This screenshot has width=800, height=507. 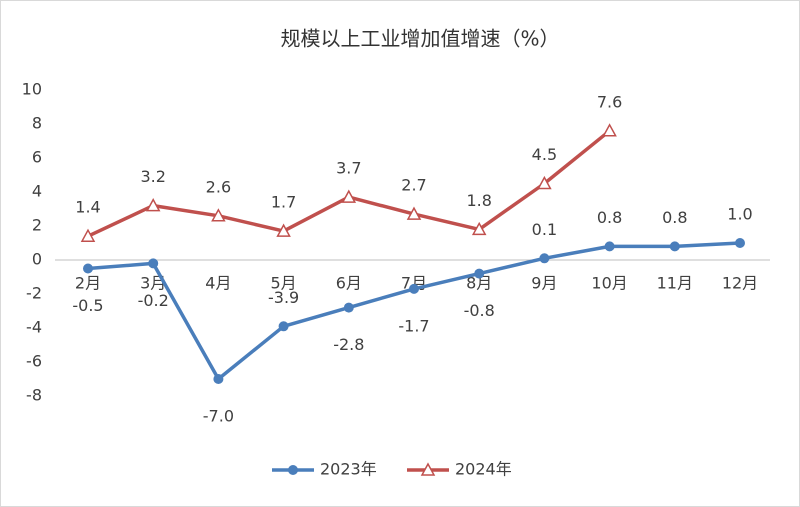 What do you see at coordinates (218, 416) in the screenshot?
I see `data-label: -7.0` at bounding box center [218, 416].